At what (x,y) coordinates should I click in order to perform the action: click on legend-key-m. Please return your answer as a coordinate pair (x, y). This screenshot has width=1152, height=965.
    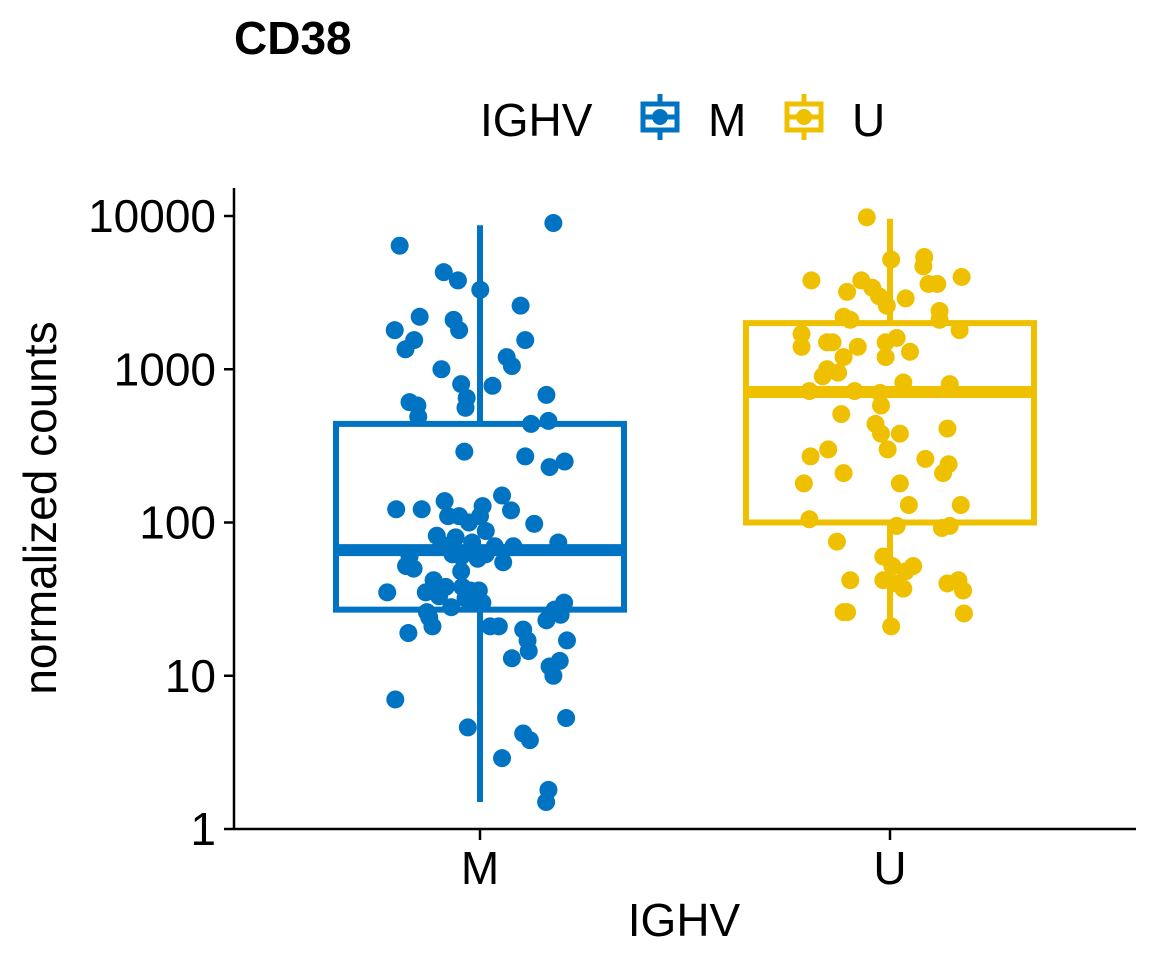
    Looking at the image, I should click on (660, 117).